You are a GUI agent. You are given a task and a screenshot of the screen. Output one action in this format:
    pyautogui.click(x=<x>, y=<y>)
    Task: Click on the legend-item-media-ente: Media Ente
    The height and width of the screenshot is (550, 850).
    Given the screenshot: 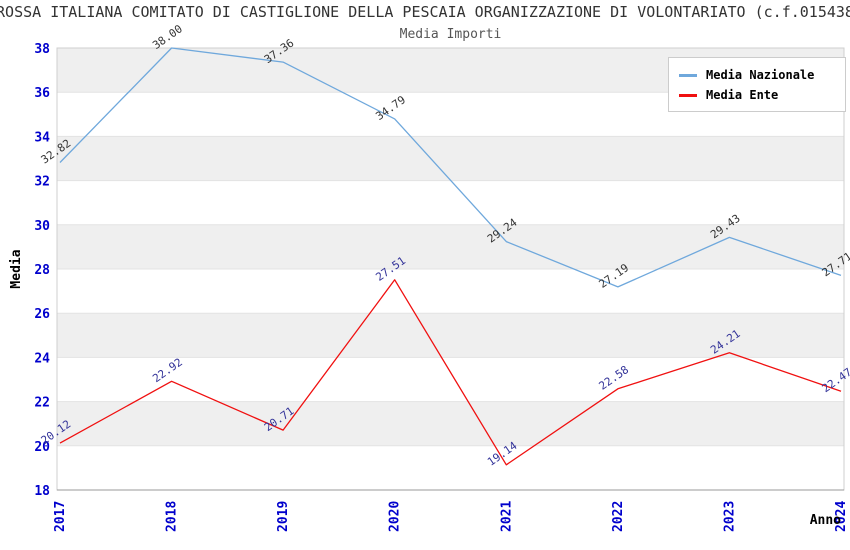 What is the action you would take?
    pyautogui.click(x=757, y=95)
    